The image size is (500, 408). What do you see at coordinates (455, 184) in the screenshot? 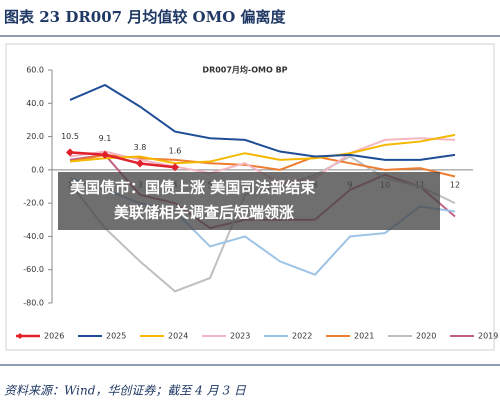
I see `x-tick-label: 12` at bounding box center [455, 184].